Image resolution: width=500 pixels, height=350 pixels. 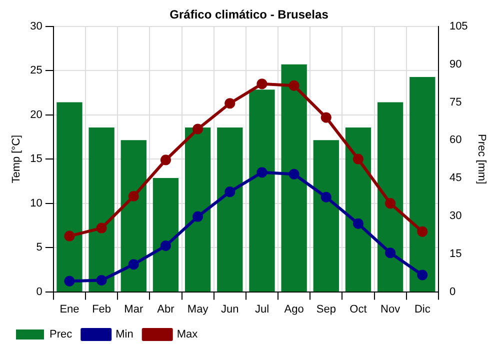 I want to click on y-tick-label: 15, so click(x=36, y=159).